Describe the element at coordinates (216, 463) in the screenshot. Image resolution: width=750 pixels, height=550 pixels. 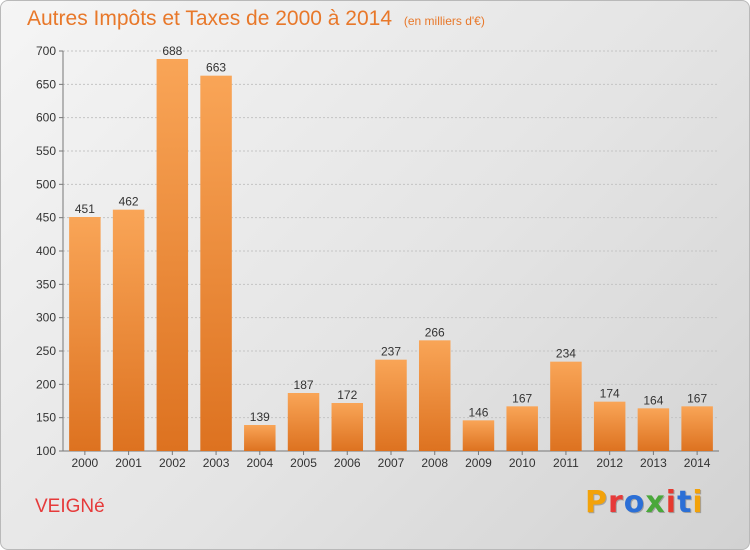
I see `x-tick-label-2003: 2003` at that location.